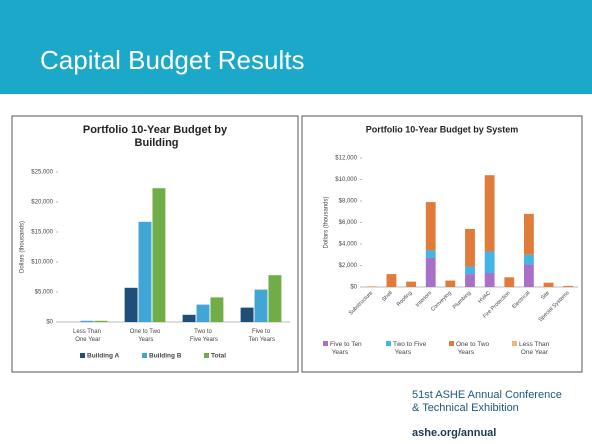 The image size is (592, 444). What do you see at coordinates (346, 159) in the screenshot?
I see `y-tick-label: $12,000` at bounding box center [346, 159].